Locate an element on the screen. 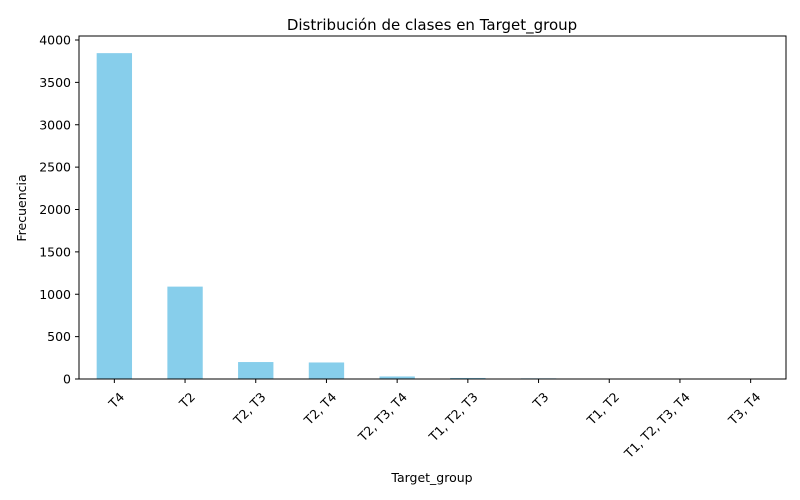 This screenshot has width=800, height=500. x-tick-label: T3 is located at coordinates (540, 400).